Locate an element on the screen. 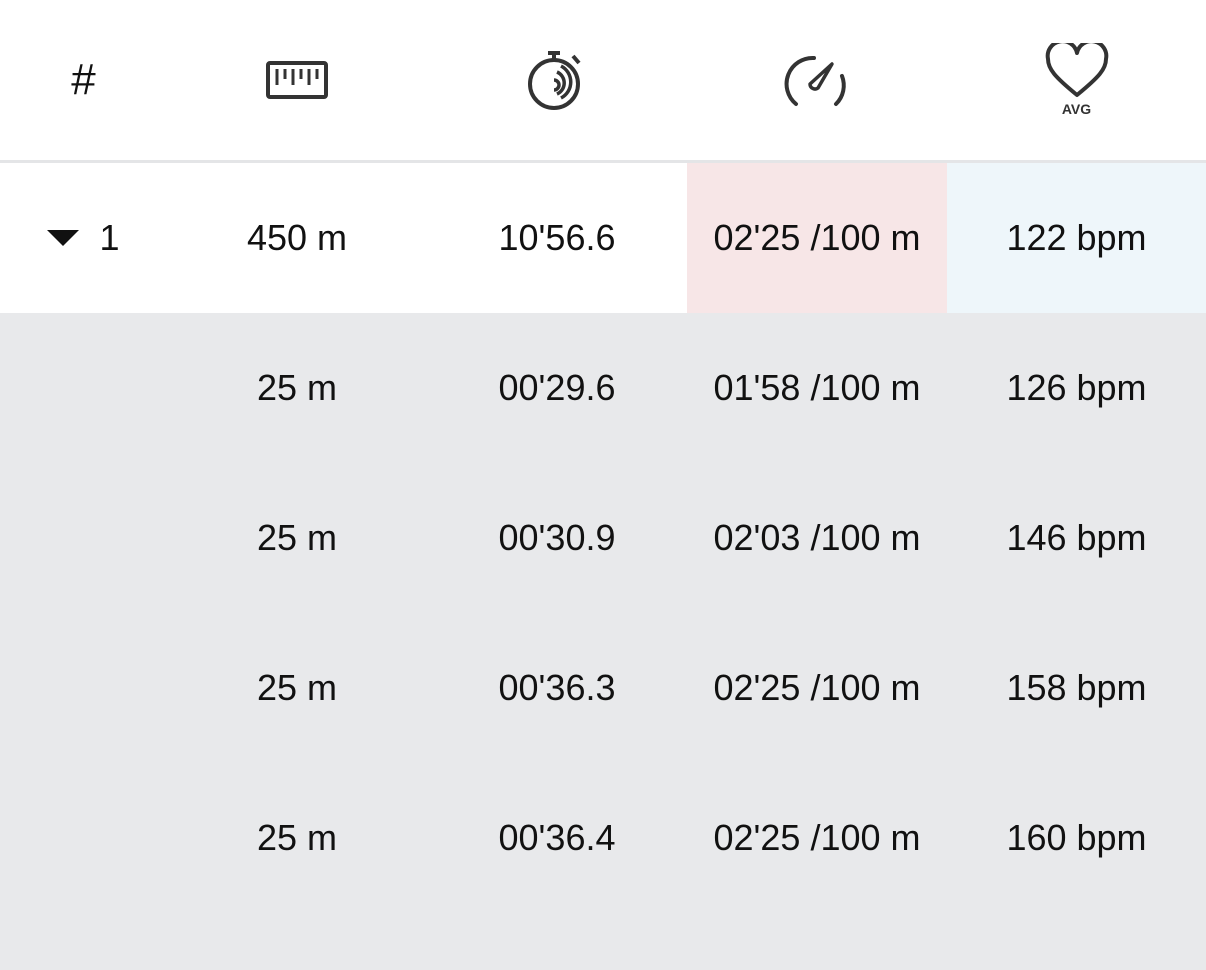 This screenshot has width=1206, height=970. pace-header is located at coordinates (817, 80).